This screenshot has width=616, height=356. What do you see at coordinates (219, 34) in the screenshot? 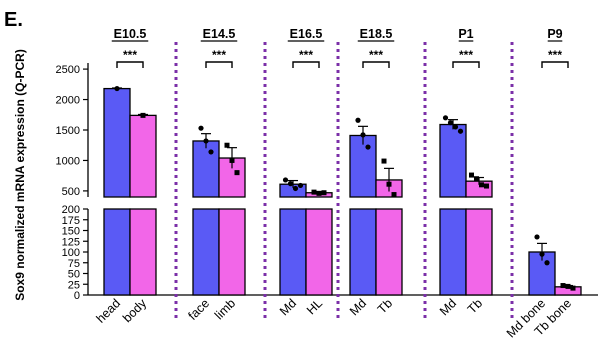
I see `group-label: E14.5` at bounding box center [219, 34].